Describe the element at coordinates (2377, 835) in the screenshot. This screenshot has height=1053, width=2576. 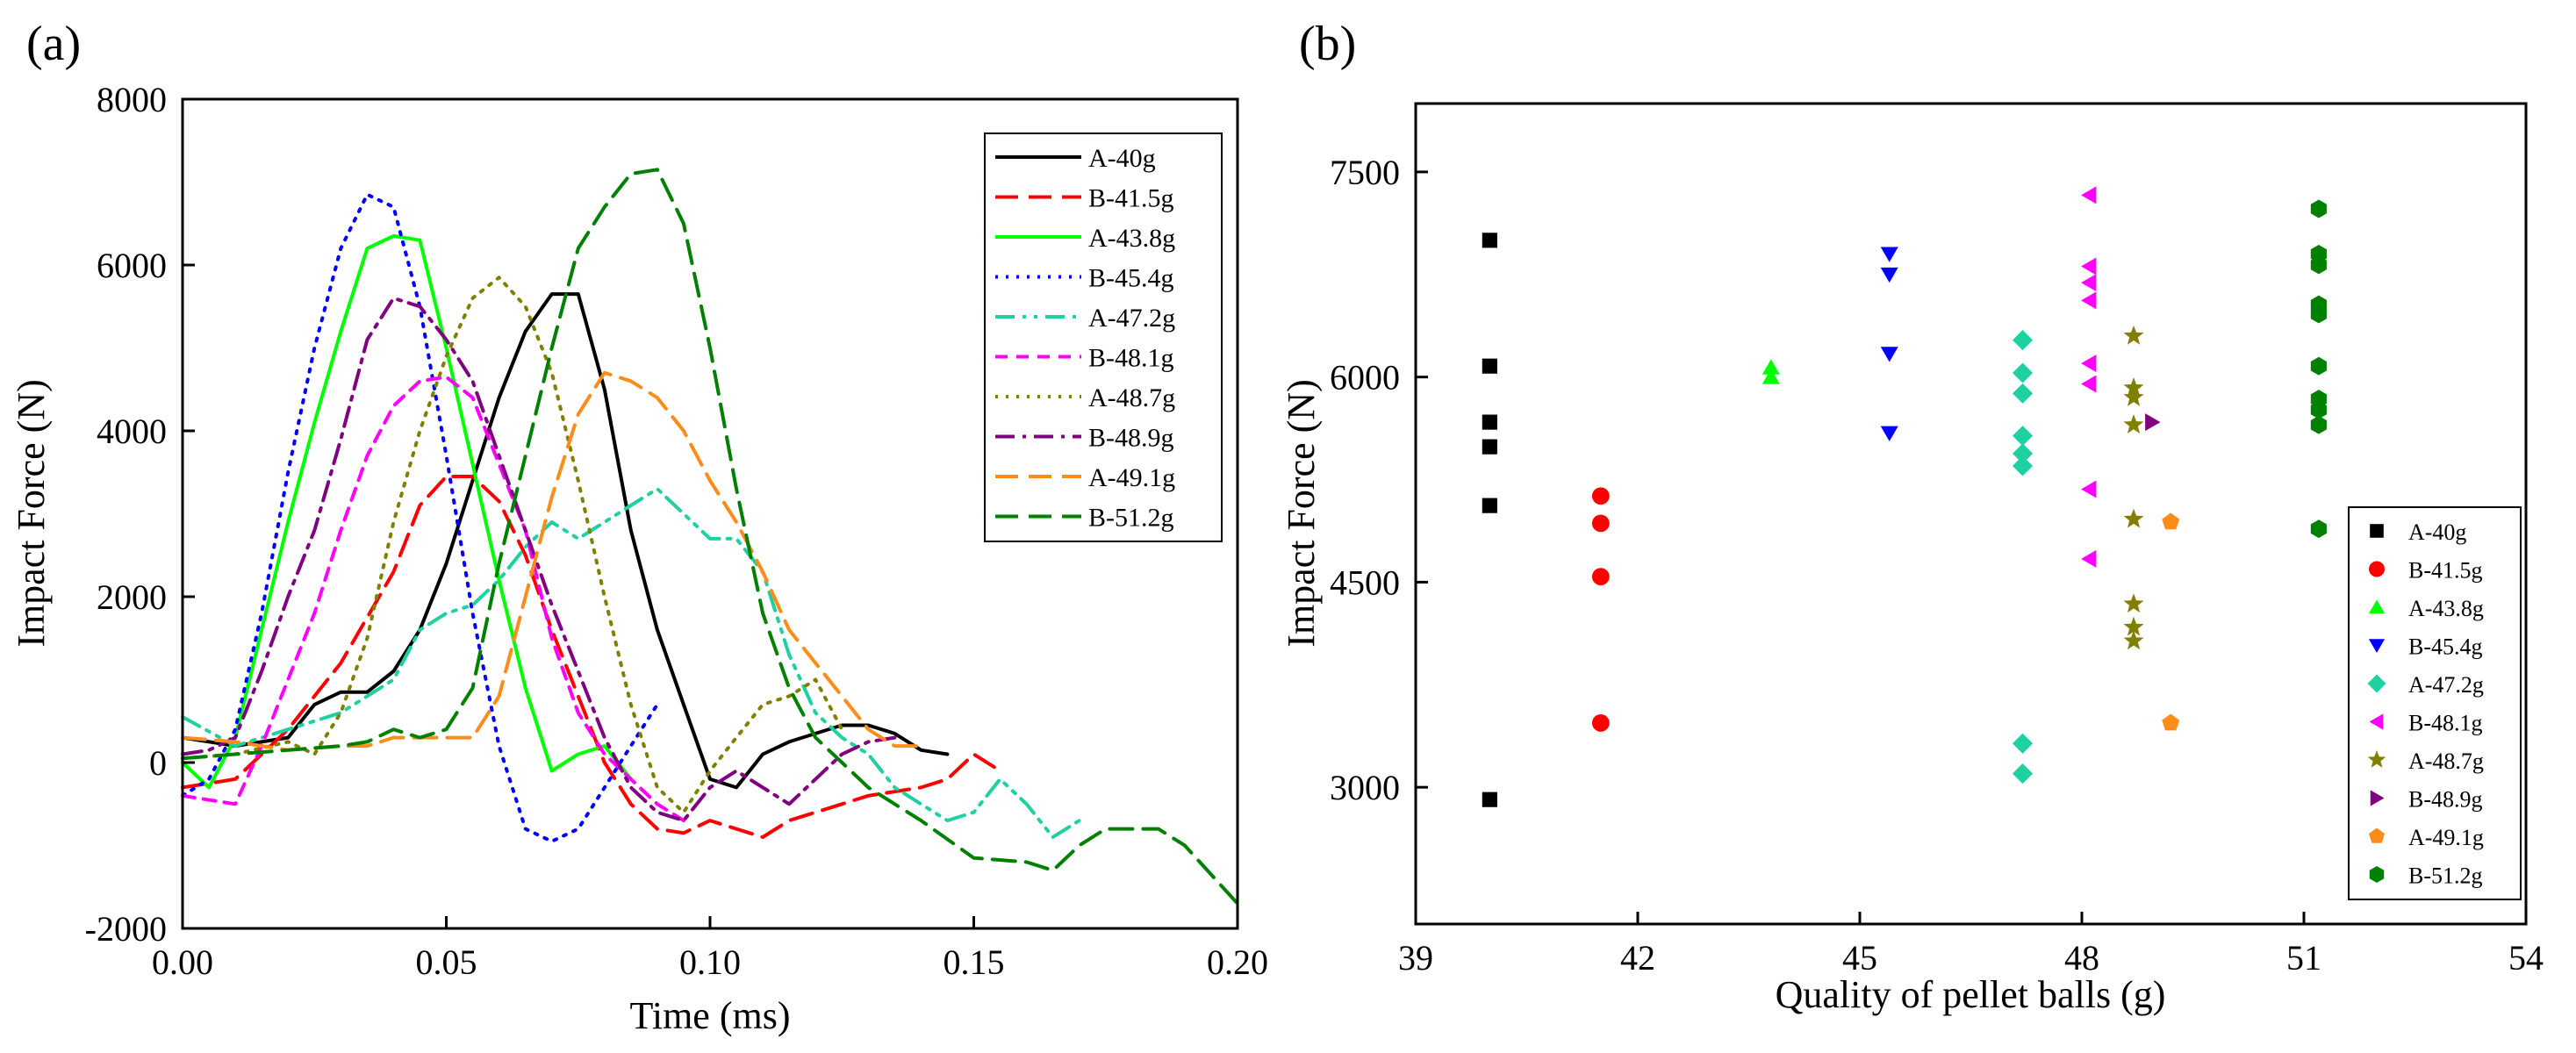
I see `legend-marker-a-49-1g` at that location.